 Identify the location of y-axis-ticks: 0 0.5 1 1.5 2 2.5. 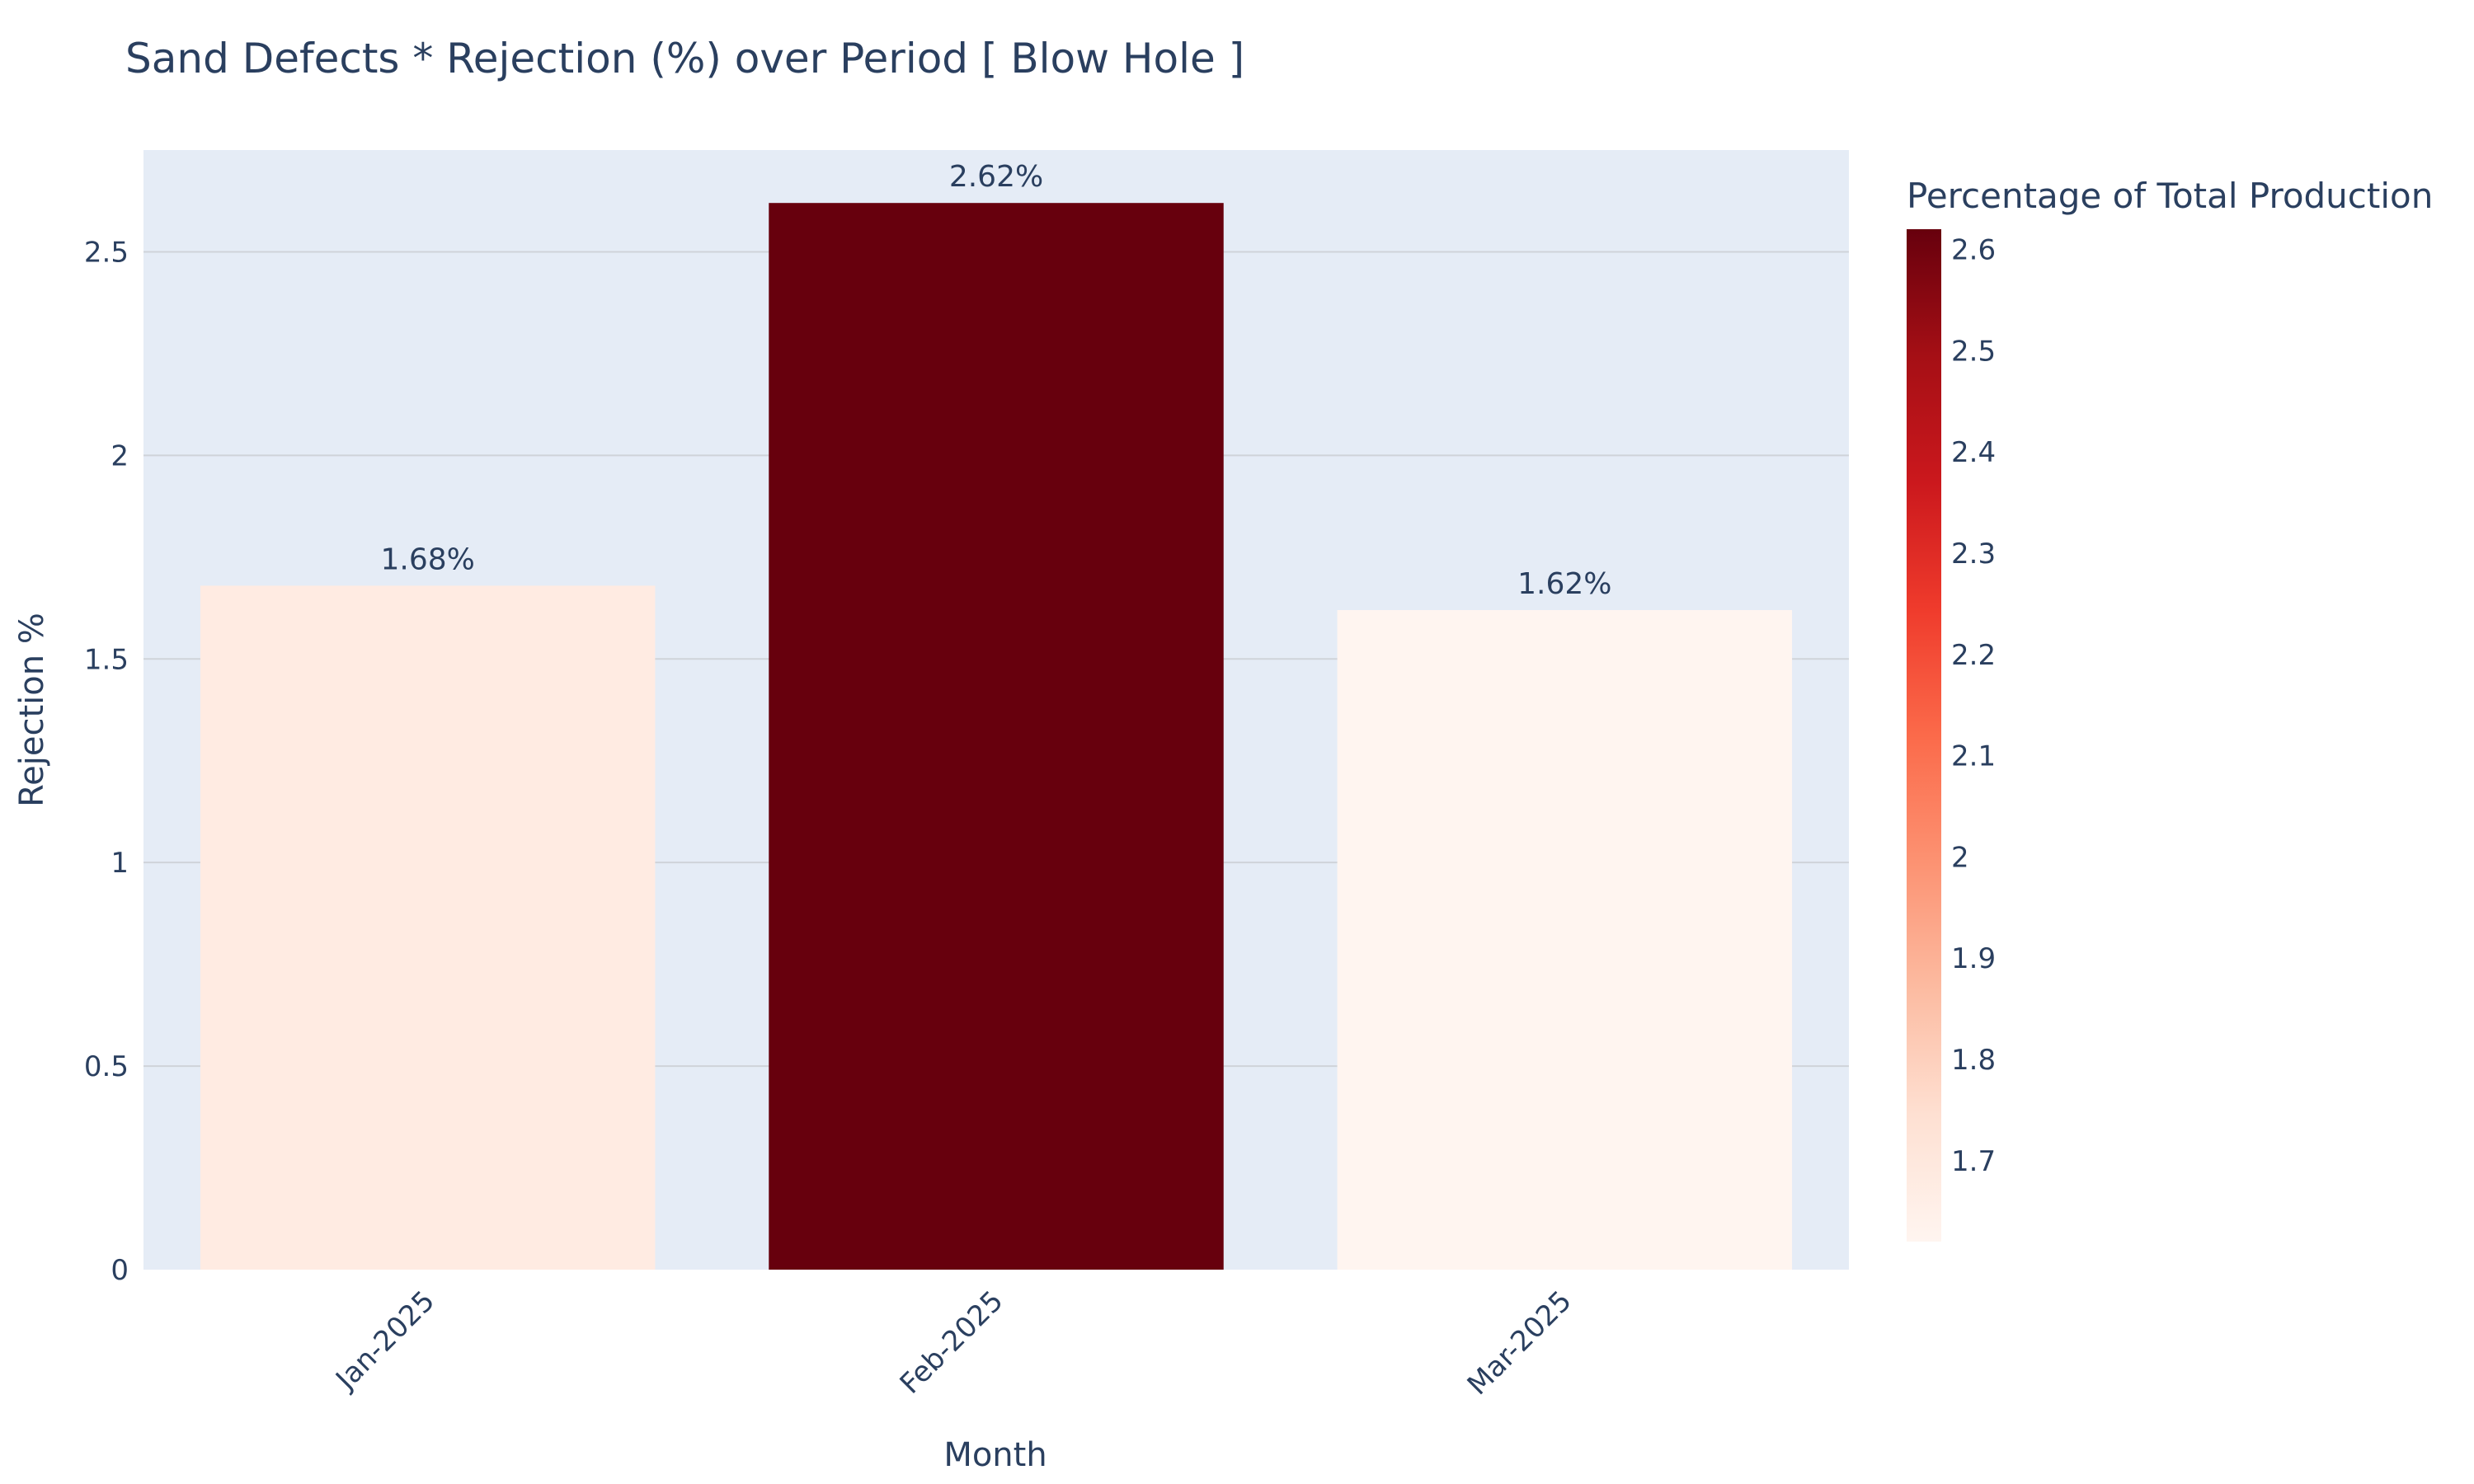
(106, 761).